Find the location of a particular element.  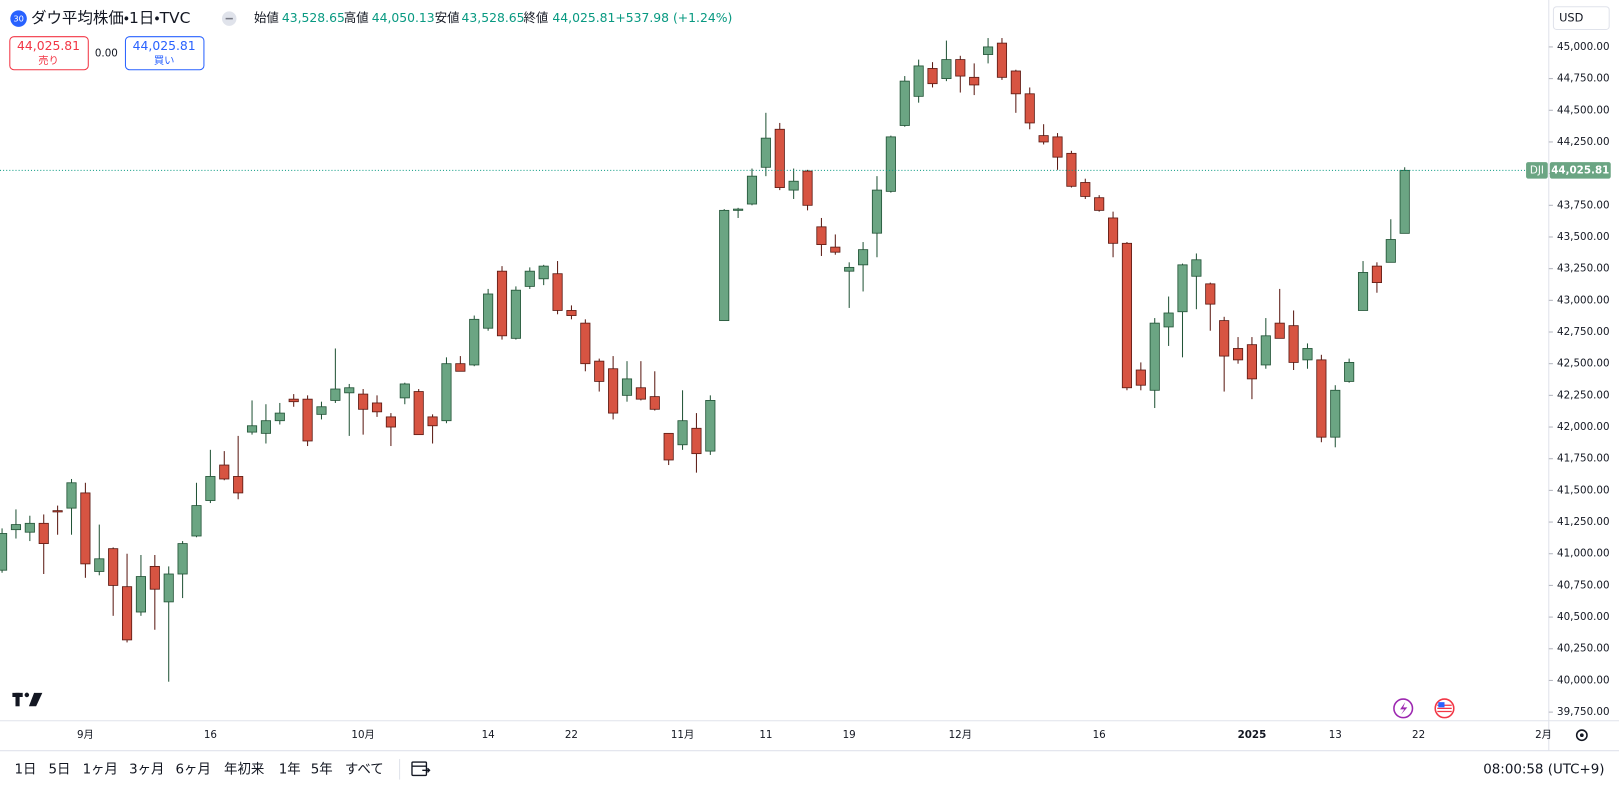

range-button: 6ヶ月 is located at coordinates (193, 769).